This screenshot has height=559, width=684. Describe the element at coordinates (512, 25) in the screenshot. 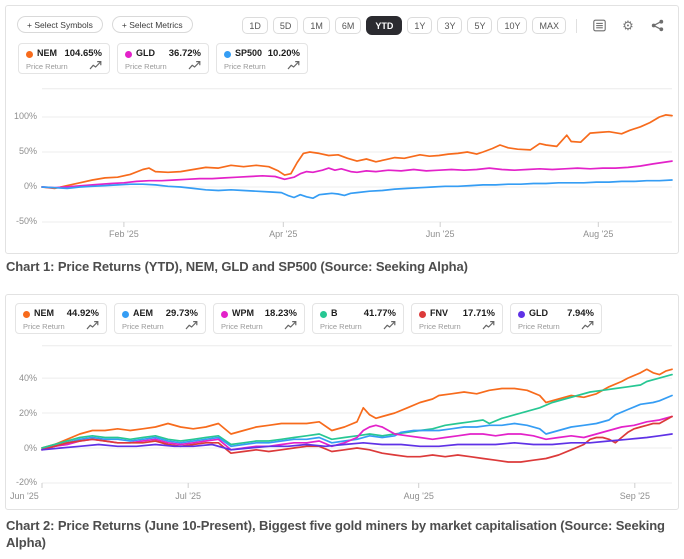

I see `period-button-10y: 10Y` at that location.